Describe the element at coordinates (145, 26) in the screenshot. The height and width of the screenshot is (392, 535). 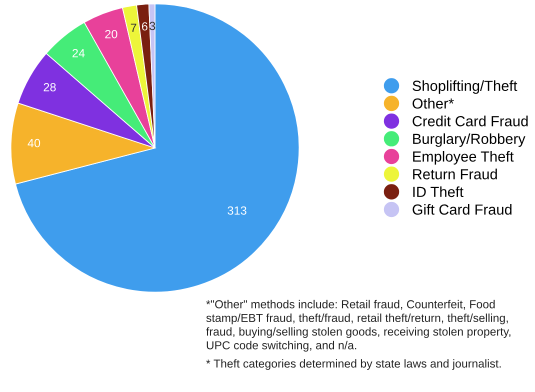
I see `data-label: 6` at that location.